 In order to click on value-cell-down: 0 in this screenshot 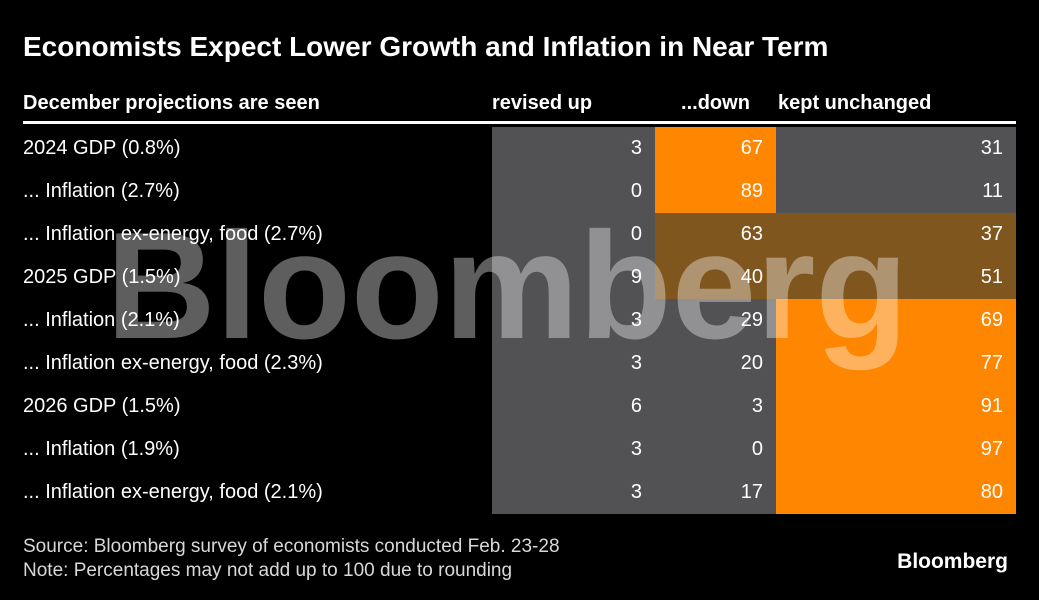, I will do `click(715, 449)`.